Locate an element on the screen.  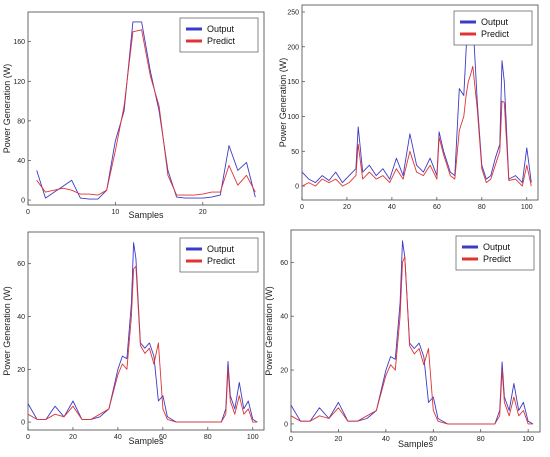
y-tick-label: 250 is located at coordinates (293, 12).